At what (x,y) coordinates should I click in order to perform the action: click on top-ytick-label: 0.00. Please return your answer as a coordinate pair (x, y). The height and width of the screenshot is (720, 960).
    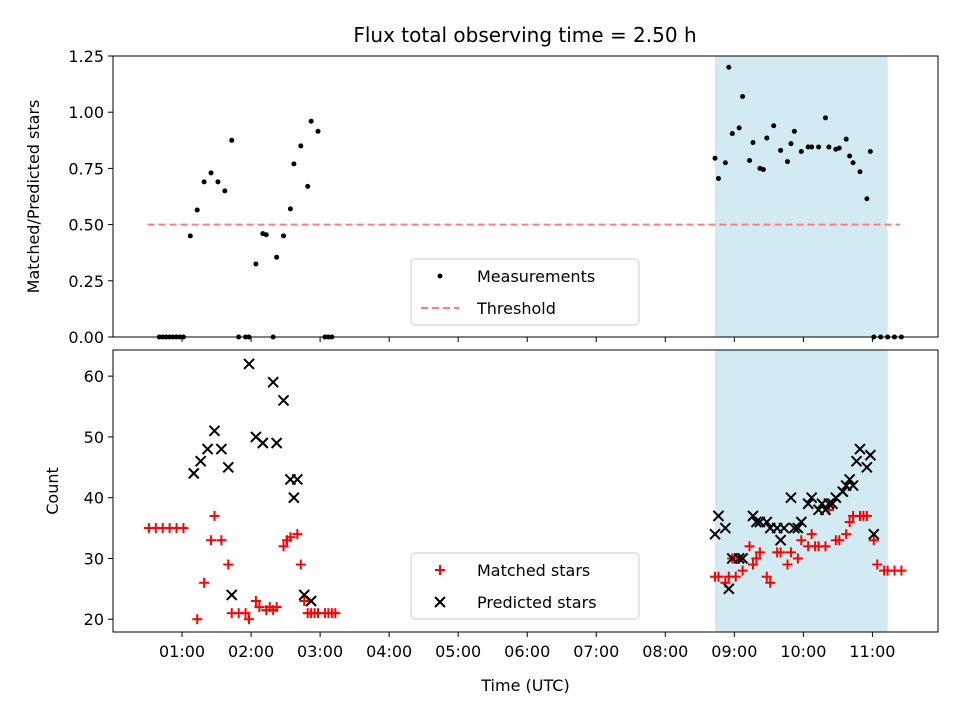
    Looking at the image, I should click on (86, 337).